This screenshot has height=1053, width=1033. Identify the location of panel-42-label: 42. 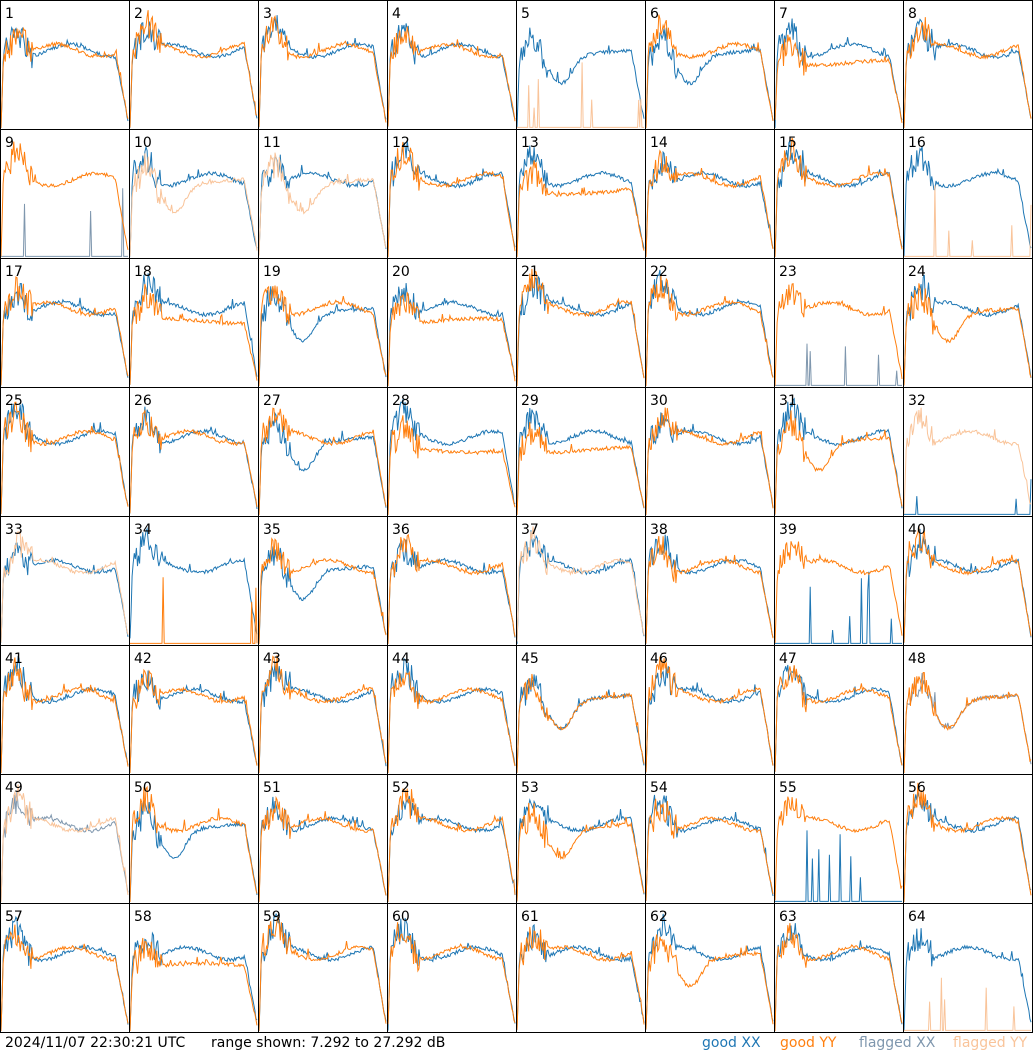
(143, 659).